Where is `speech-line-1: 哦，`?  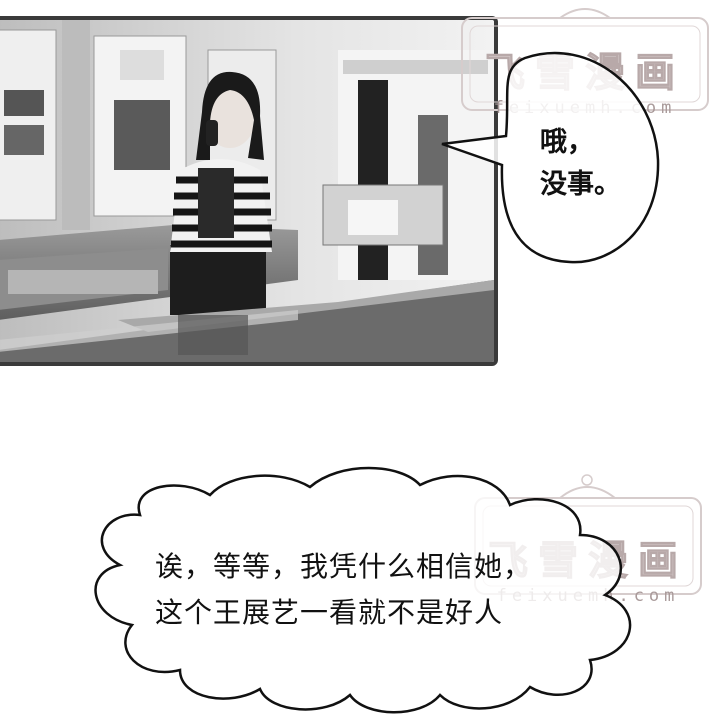 speech-line-1: 哦， is located at coordinates (567, 142).